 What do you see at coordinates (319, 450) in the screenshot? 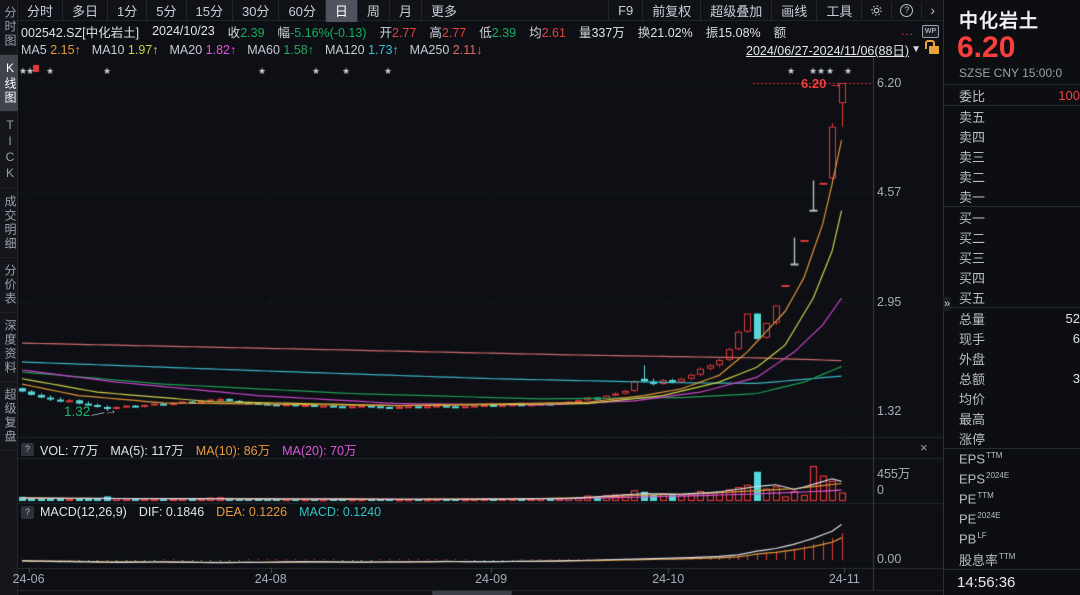
I see `vol-ma20-value: MA(20): 70万` at bounding box center [319, 450].